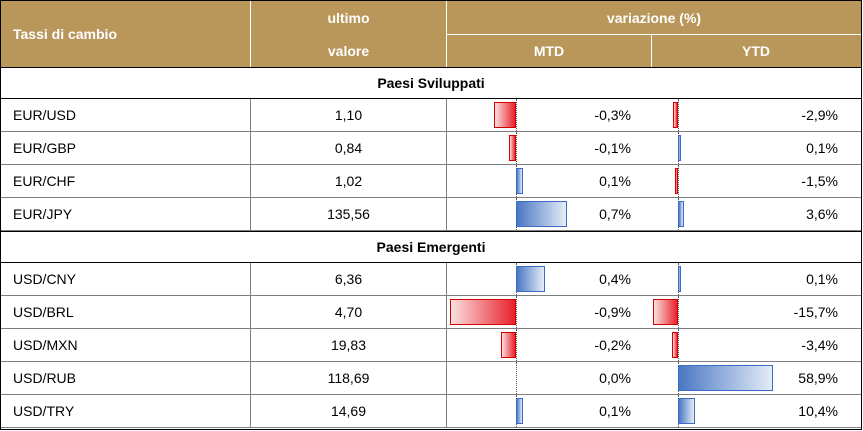 Image resolution: width=863 pixels, height=431 pixels. Describe the element at coordinates (43, 214) in the screenshot. I see `currency-pair: EUR/JPY` at that location.